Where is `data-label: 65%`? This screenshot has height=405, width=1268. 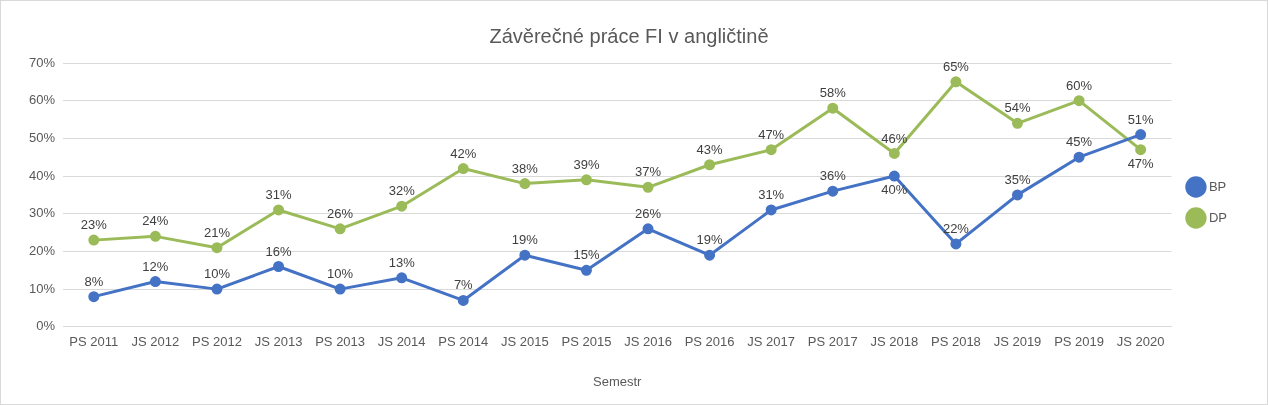
data-label: 65% is located at coordinates (956, 66).